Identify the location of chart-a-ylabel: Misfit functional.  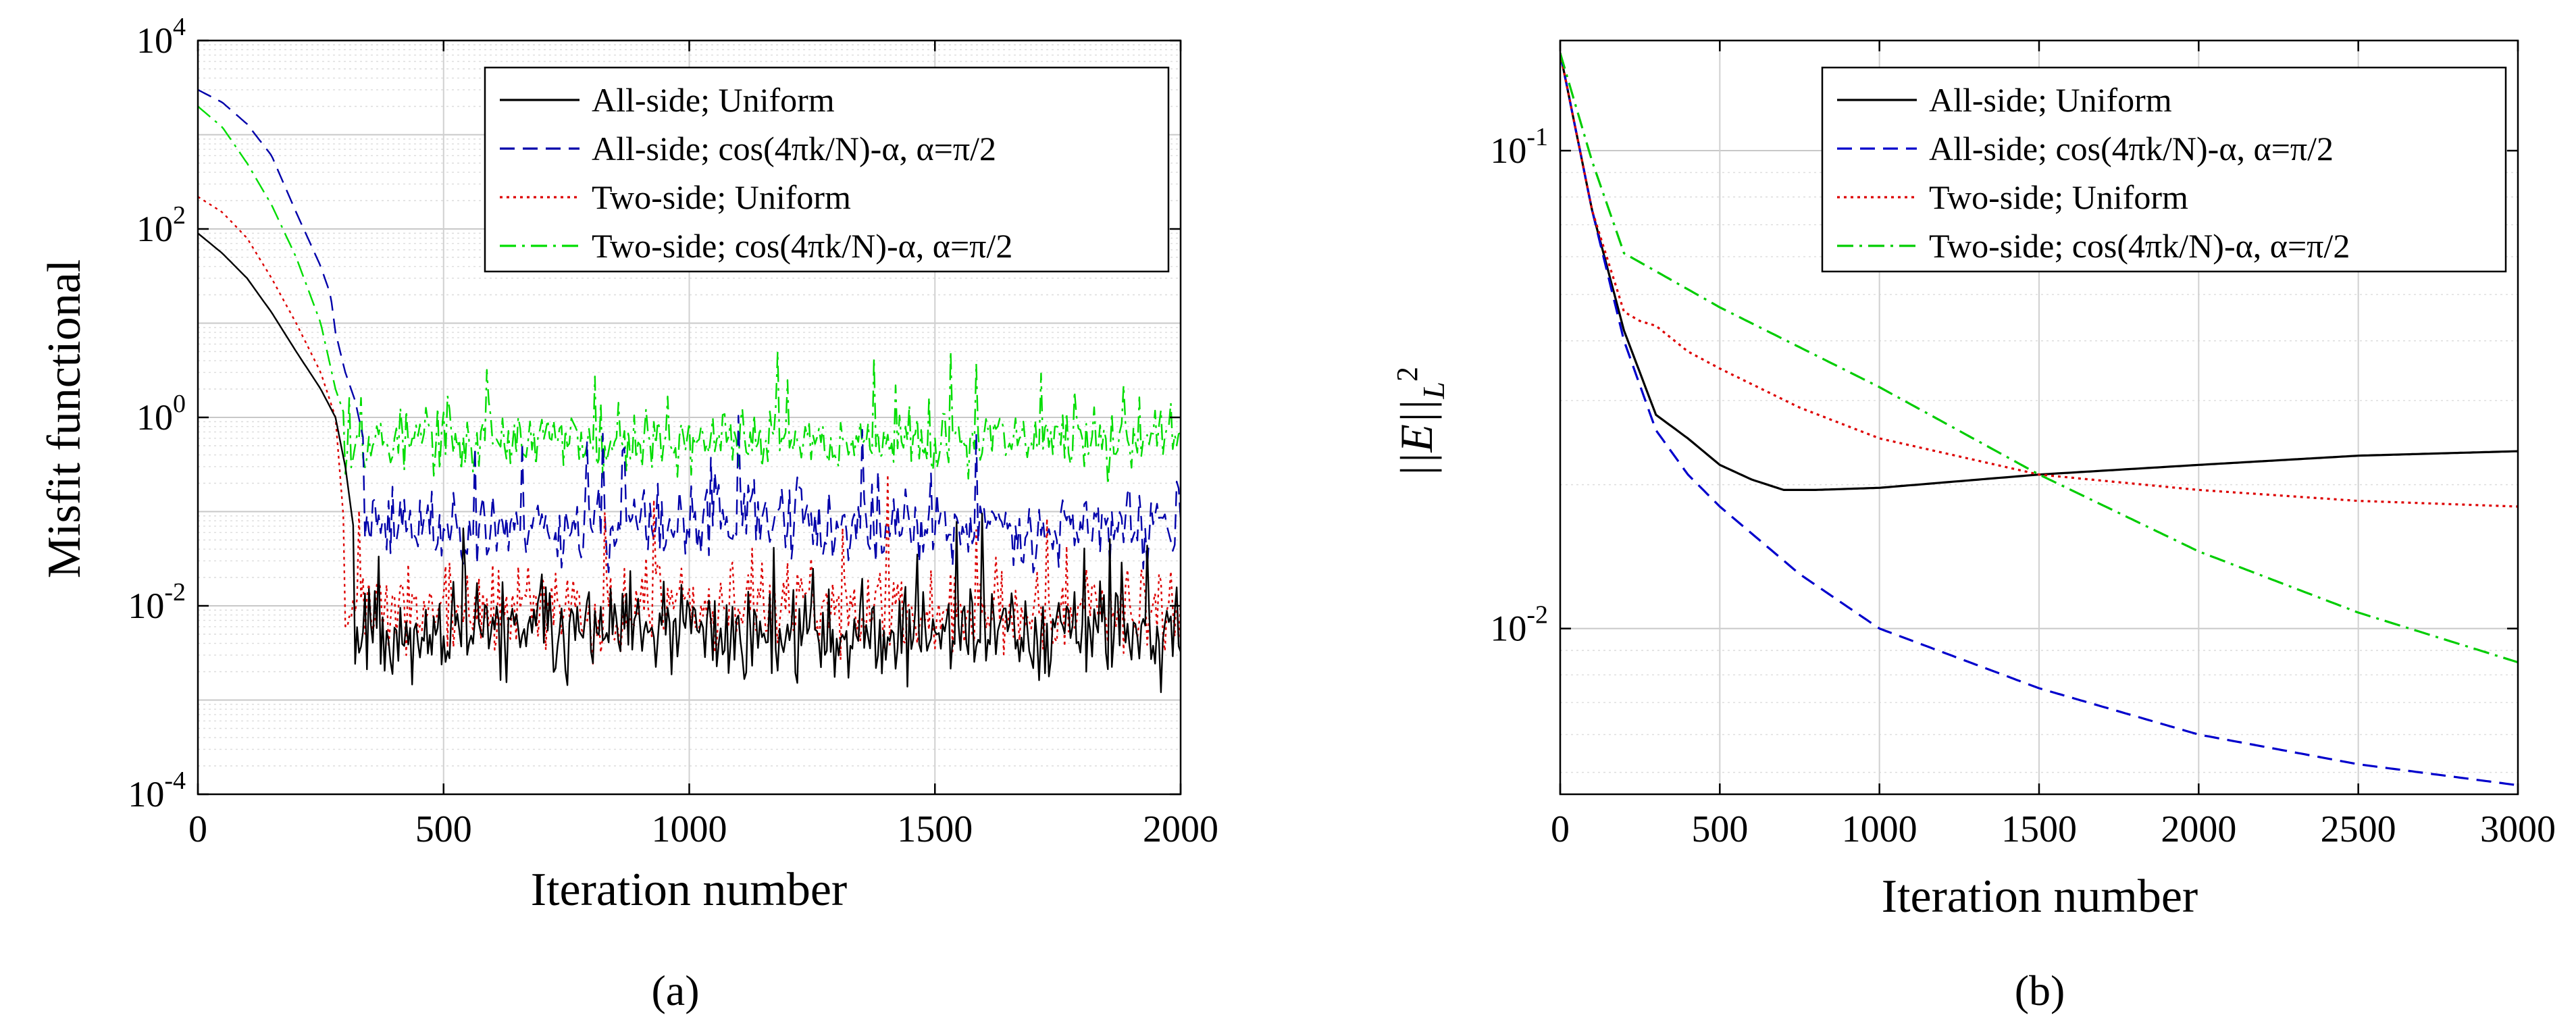
(64, 418).